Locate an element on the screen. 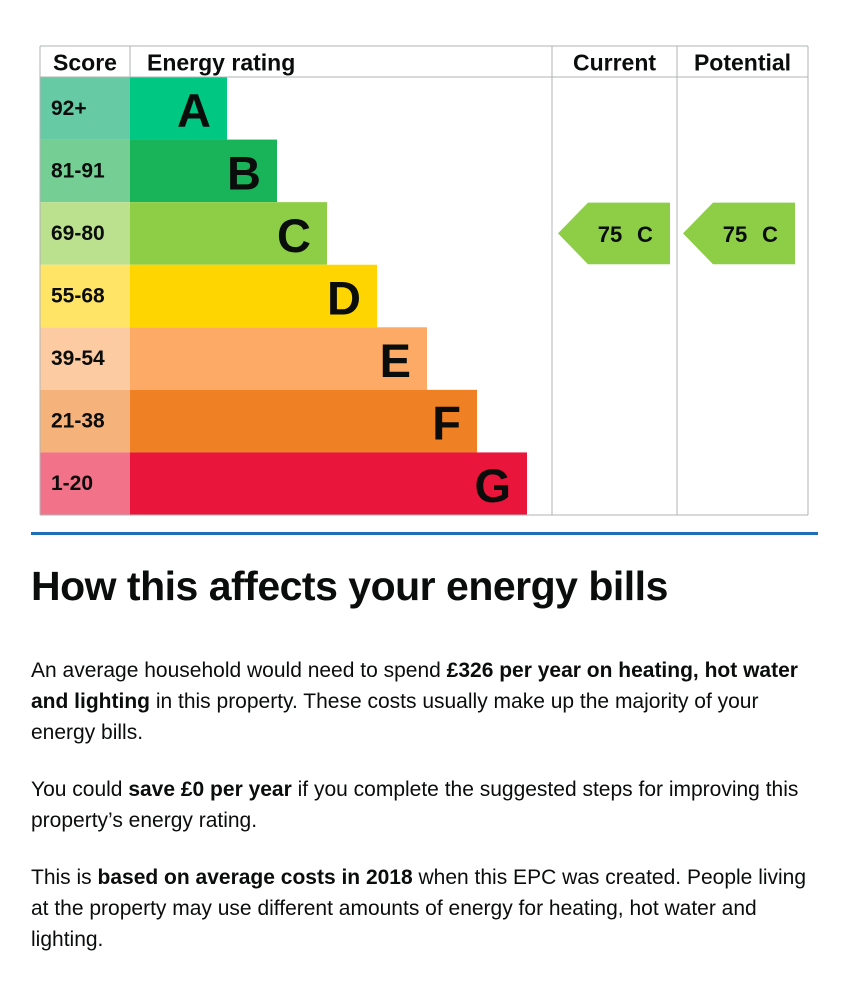  rating-letter: A is located at coordinates (194, 110).